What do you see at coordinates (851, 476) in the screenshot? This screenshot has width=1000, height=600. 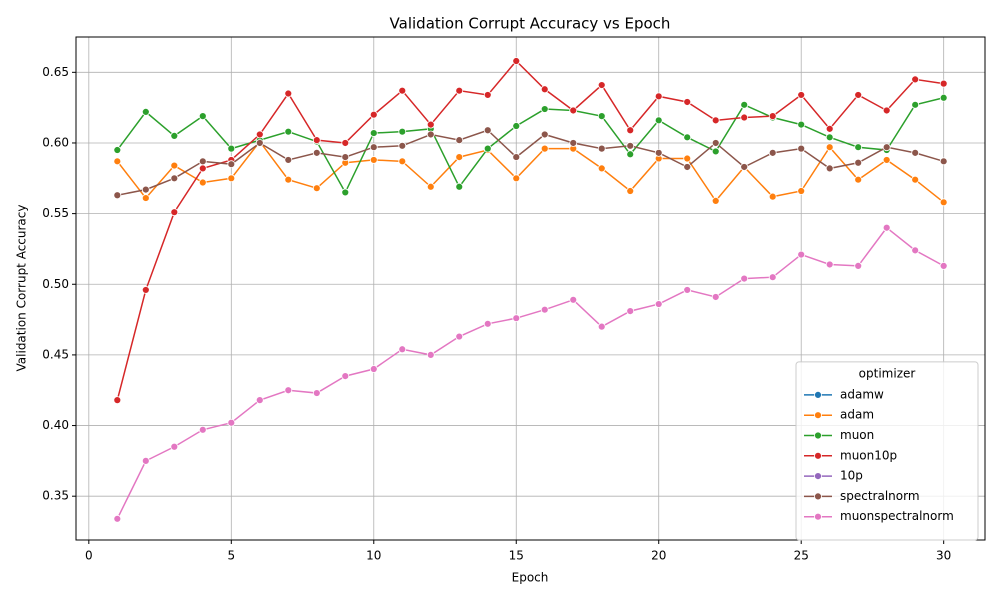 I see `legend-label: 10p` at bounding box center [851, 476].